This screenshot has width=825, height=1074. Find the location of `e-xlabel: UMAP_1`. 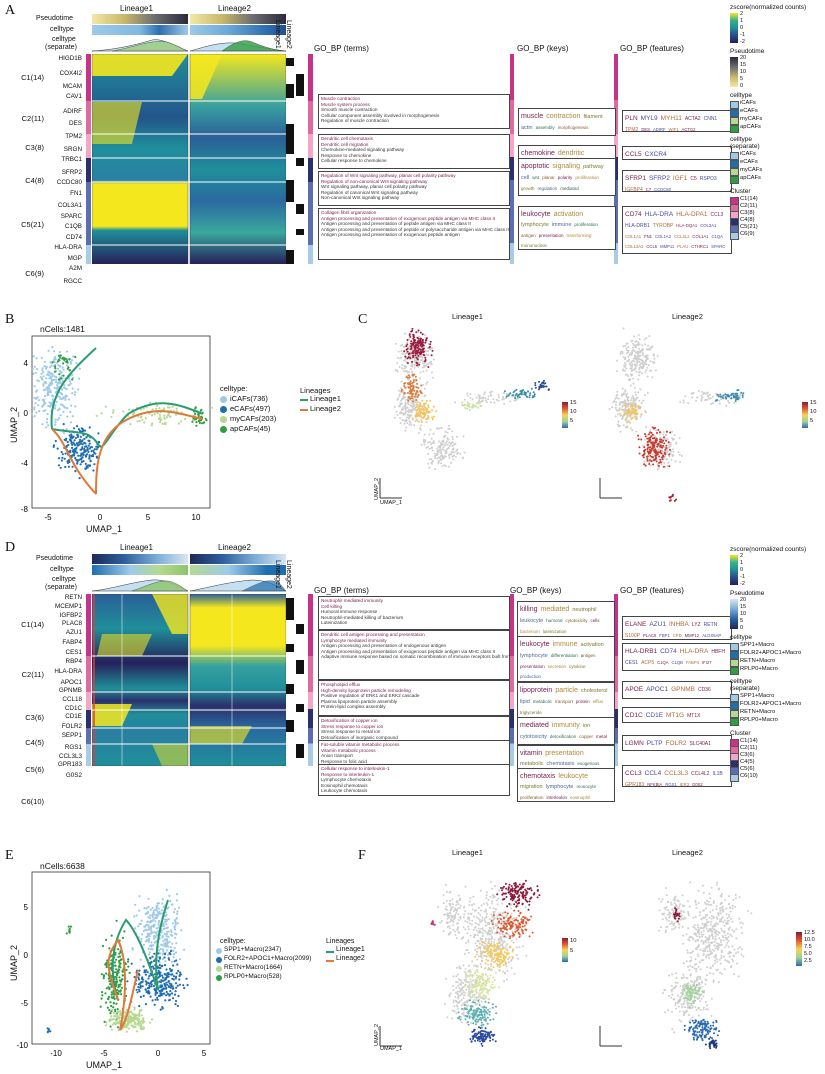

e-xlabel: UMAP_1 is located at coordinates (104, 1065).